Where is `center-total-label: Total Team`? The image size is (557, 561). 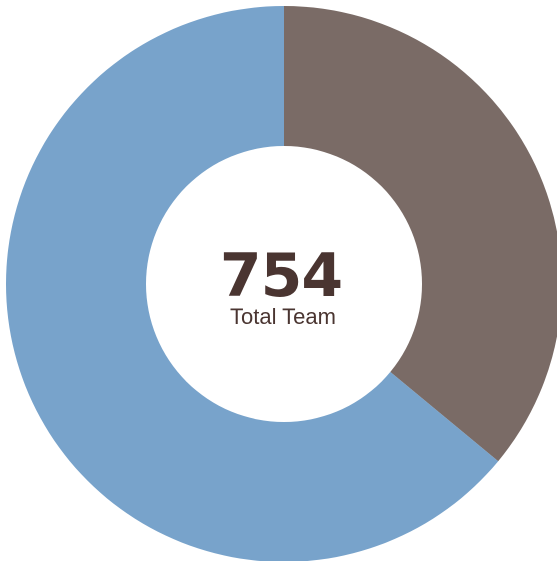
center-total-label: Total Team is located at coordinates (283, 316).